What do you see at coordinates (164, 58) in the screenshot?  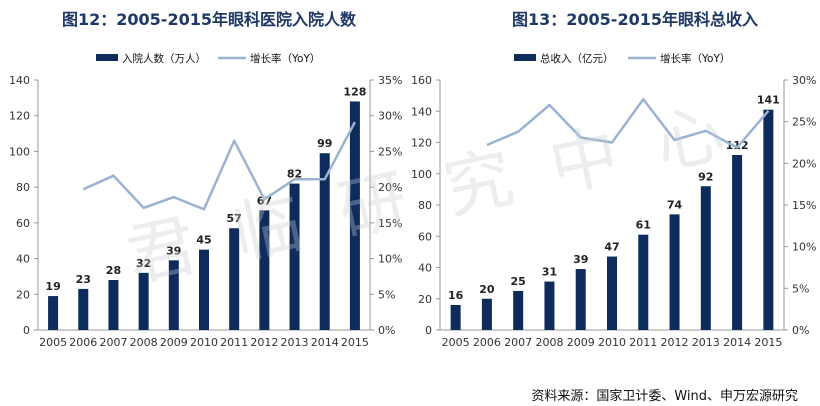 I see `legend-bar-label: 入院人数（万人）` at bounding box center [164, 58].